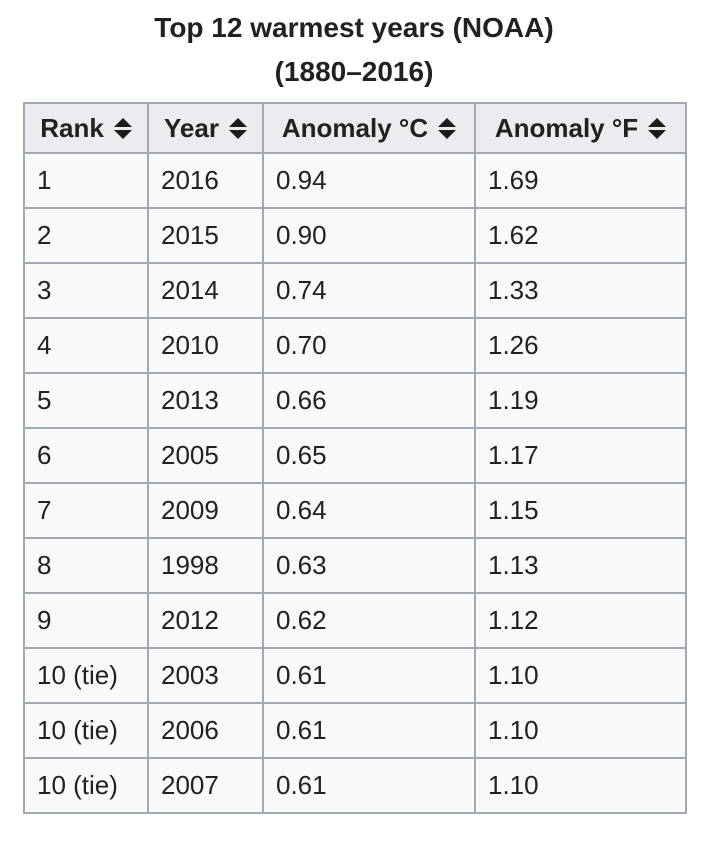 Image resolution: width=704 pixels, height=858 pixels. I want to click on column-label-anomaly-f: Anomaly °F, so click(566, 127).